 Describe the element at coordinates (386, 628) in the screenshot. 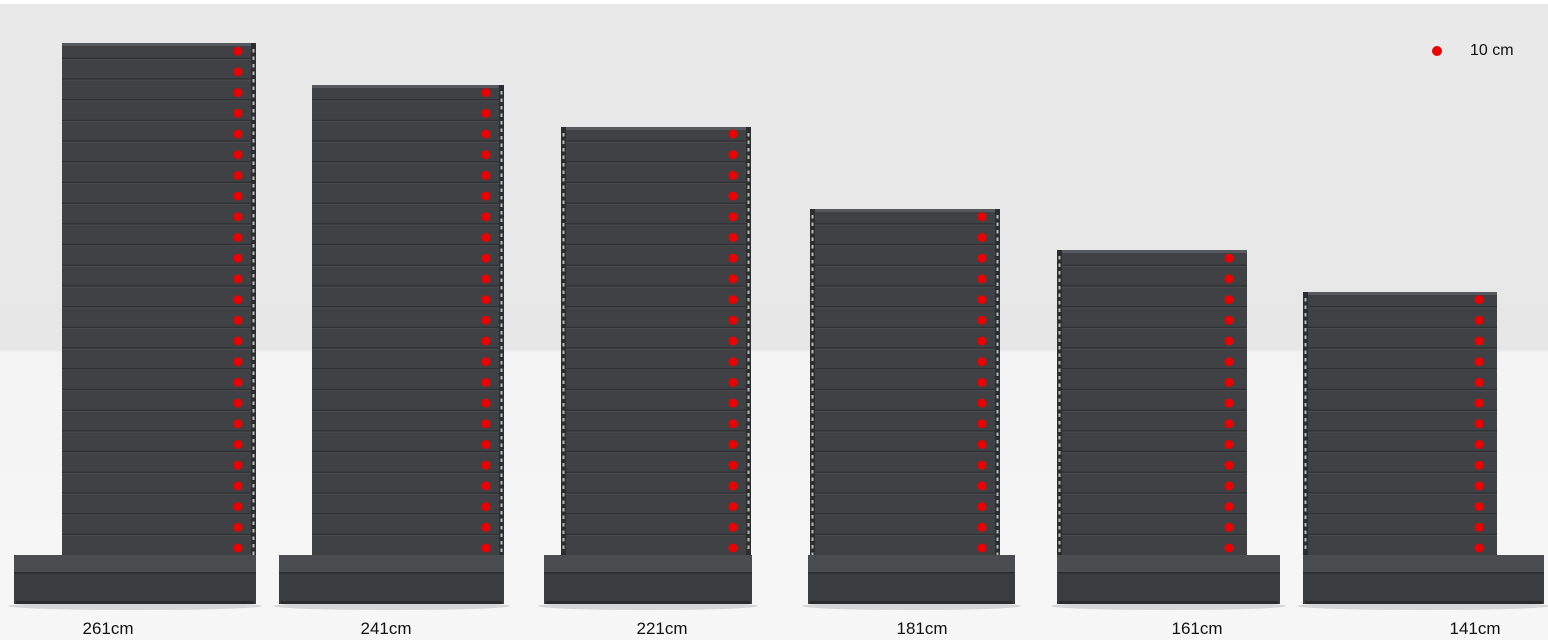

I see `height-label-unit-2: 241cm` at that location.